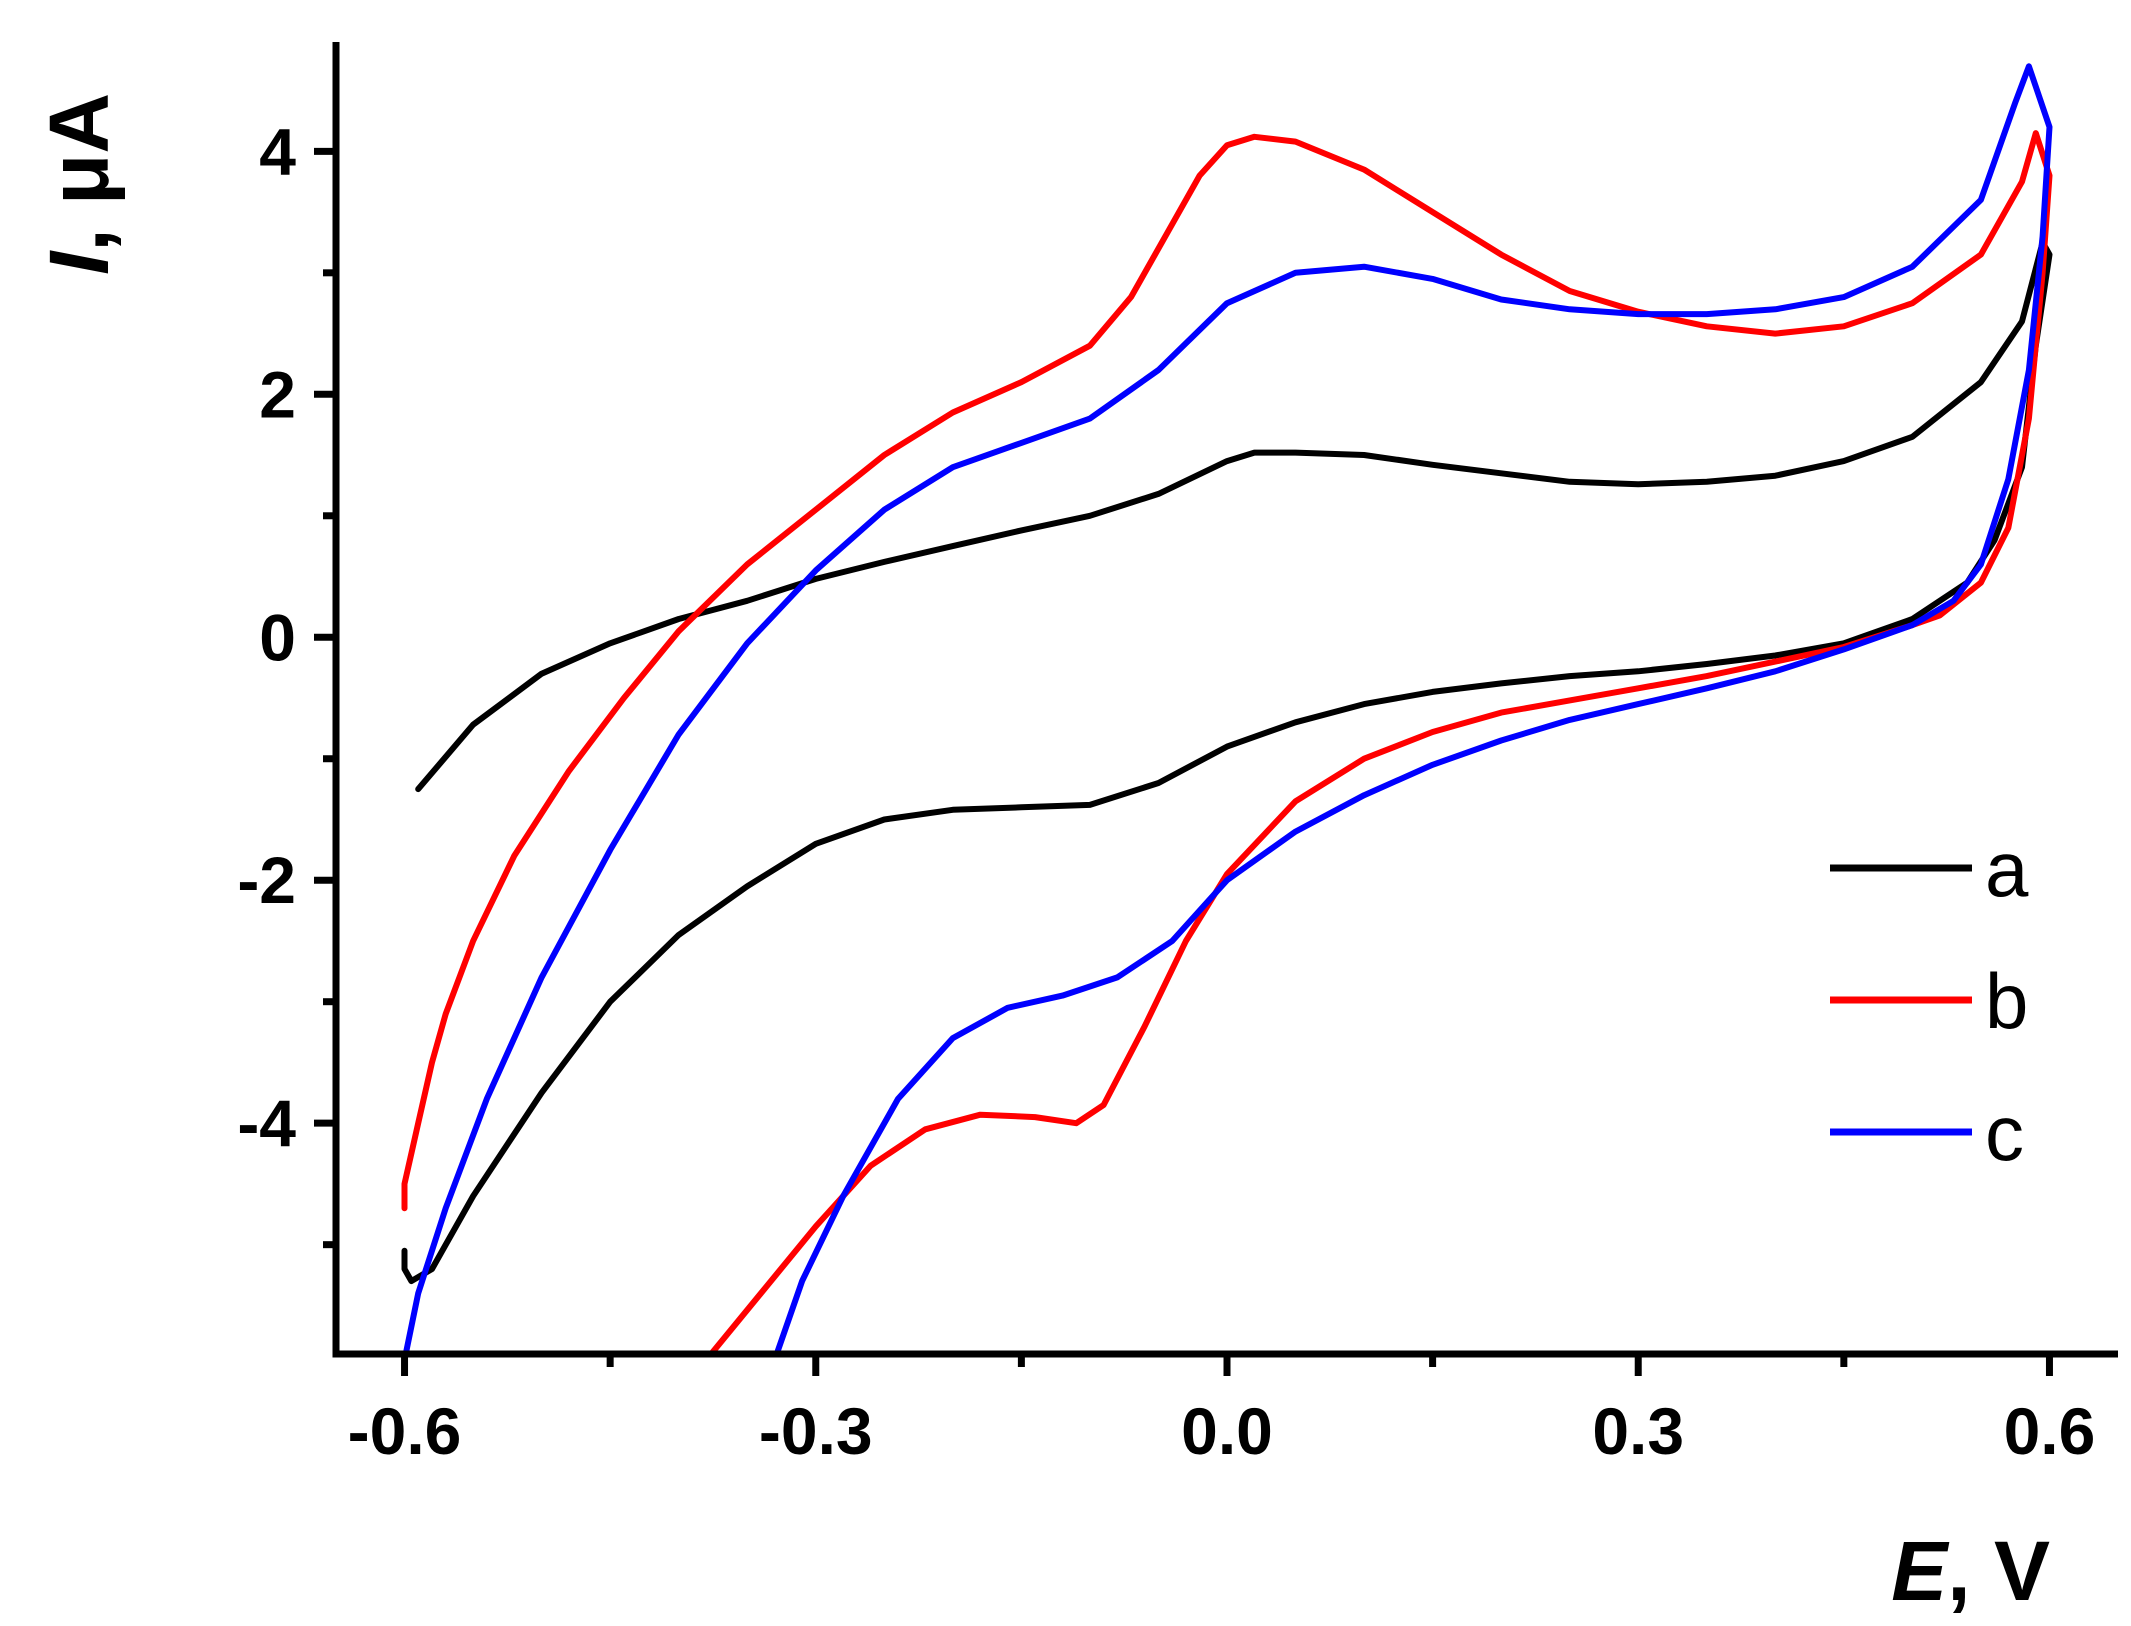  I want to click on x-tick-label: 0.3, so click(1638, 1431).